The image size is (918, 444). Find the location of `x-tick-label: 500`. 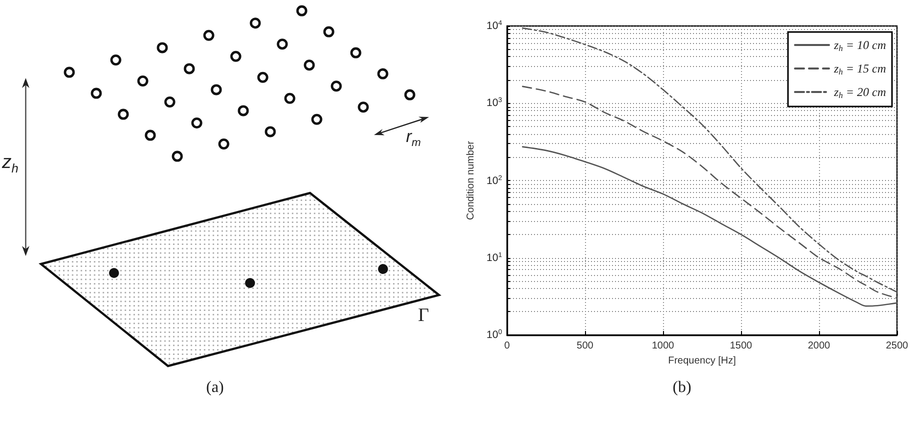

x-tick-label: 500 is located at coordinates (585, 346).